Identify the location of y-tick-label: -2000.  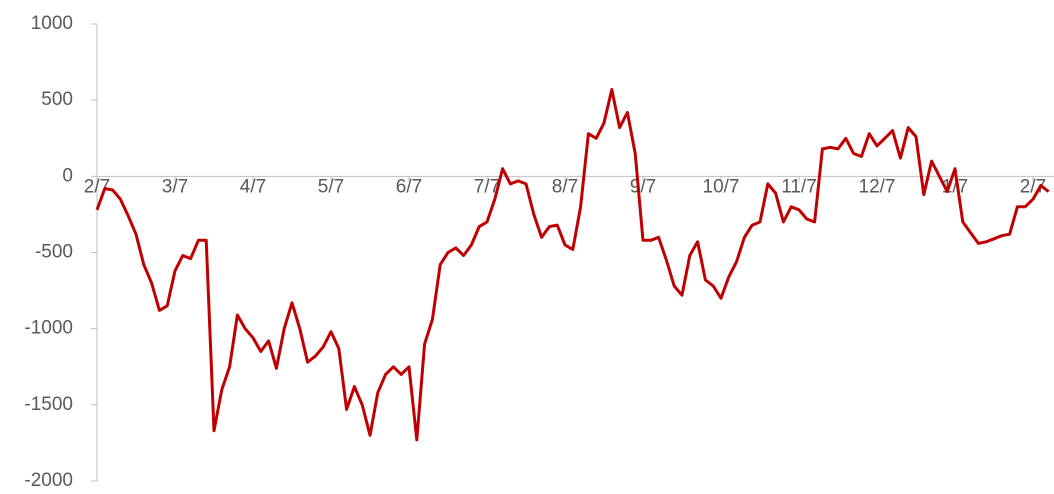
(48, 479).